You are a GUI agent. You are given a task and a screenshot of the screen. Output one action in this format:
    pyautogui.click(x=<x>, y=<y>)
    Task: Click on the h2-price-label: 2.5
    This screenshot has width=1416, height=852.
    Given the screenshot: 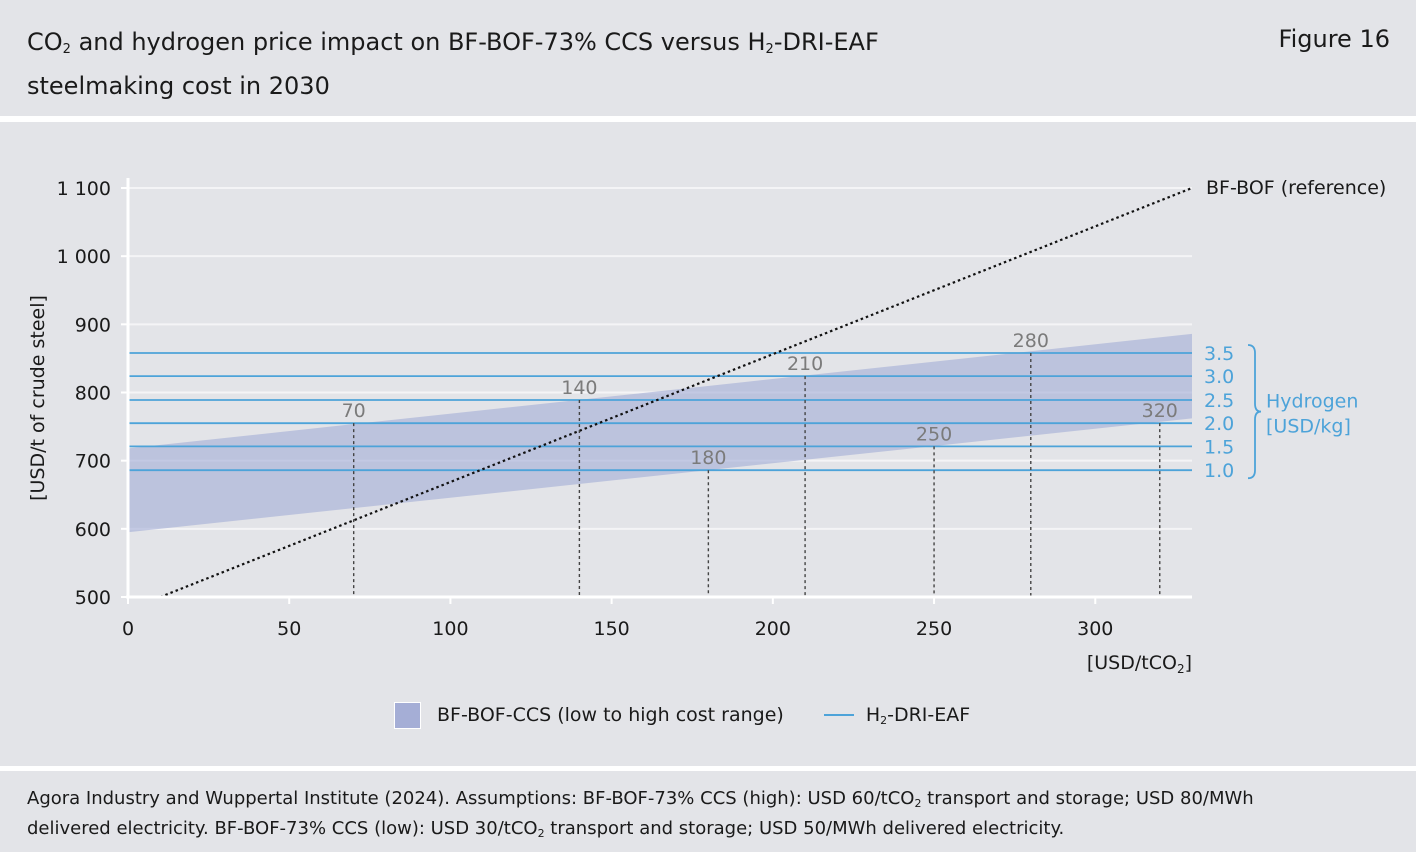 What is the action you would take?
    pyautogui.click(x=1219, y=401)
    